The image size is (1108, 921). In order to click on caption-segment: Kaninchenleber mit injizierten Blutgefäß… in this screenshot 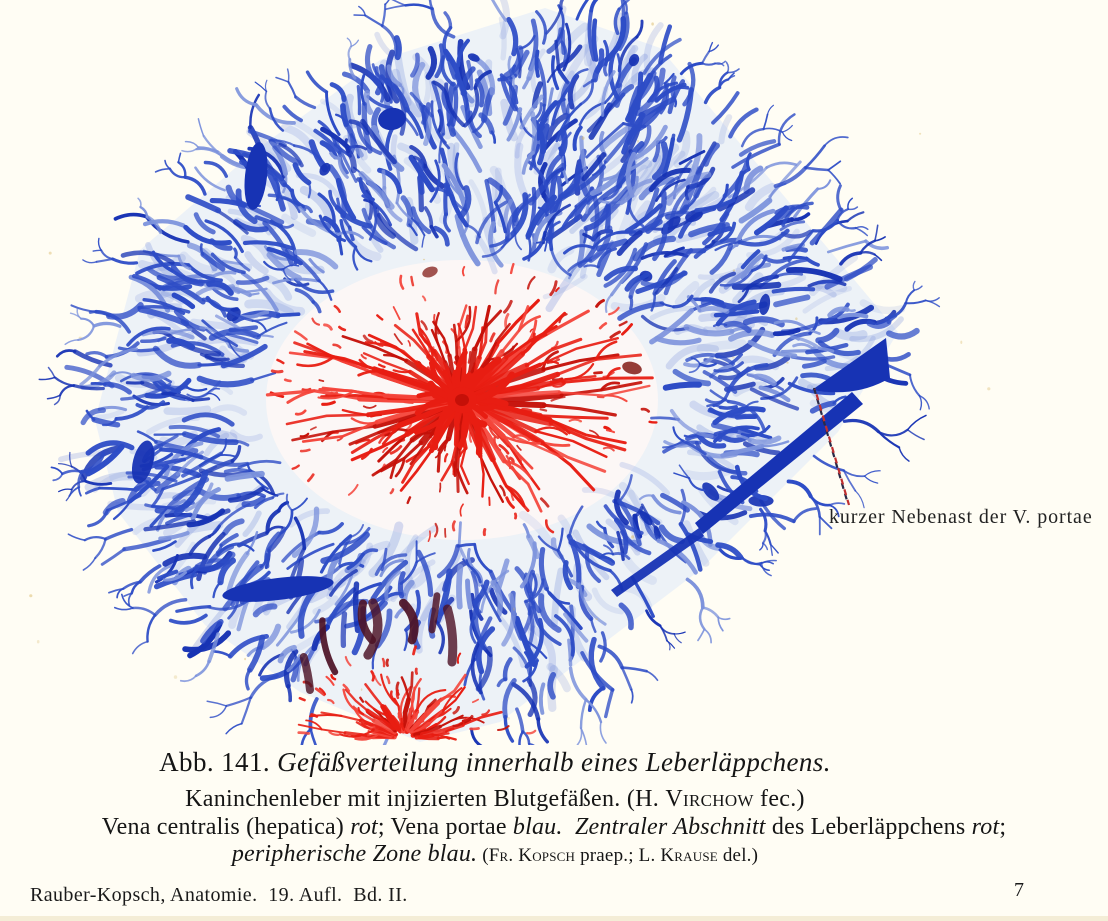, I will do `click(425, 799)`.